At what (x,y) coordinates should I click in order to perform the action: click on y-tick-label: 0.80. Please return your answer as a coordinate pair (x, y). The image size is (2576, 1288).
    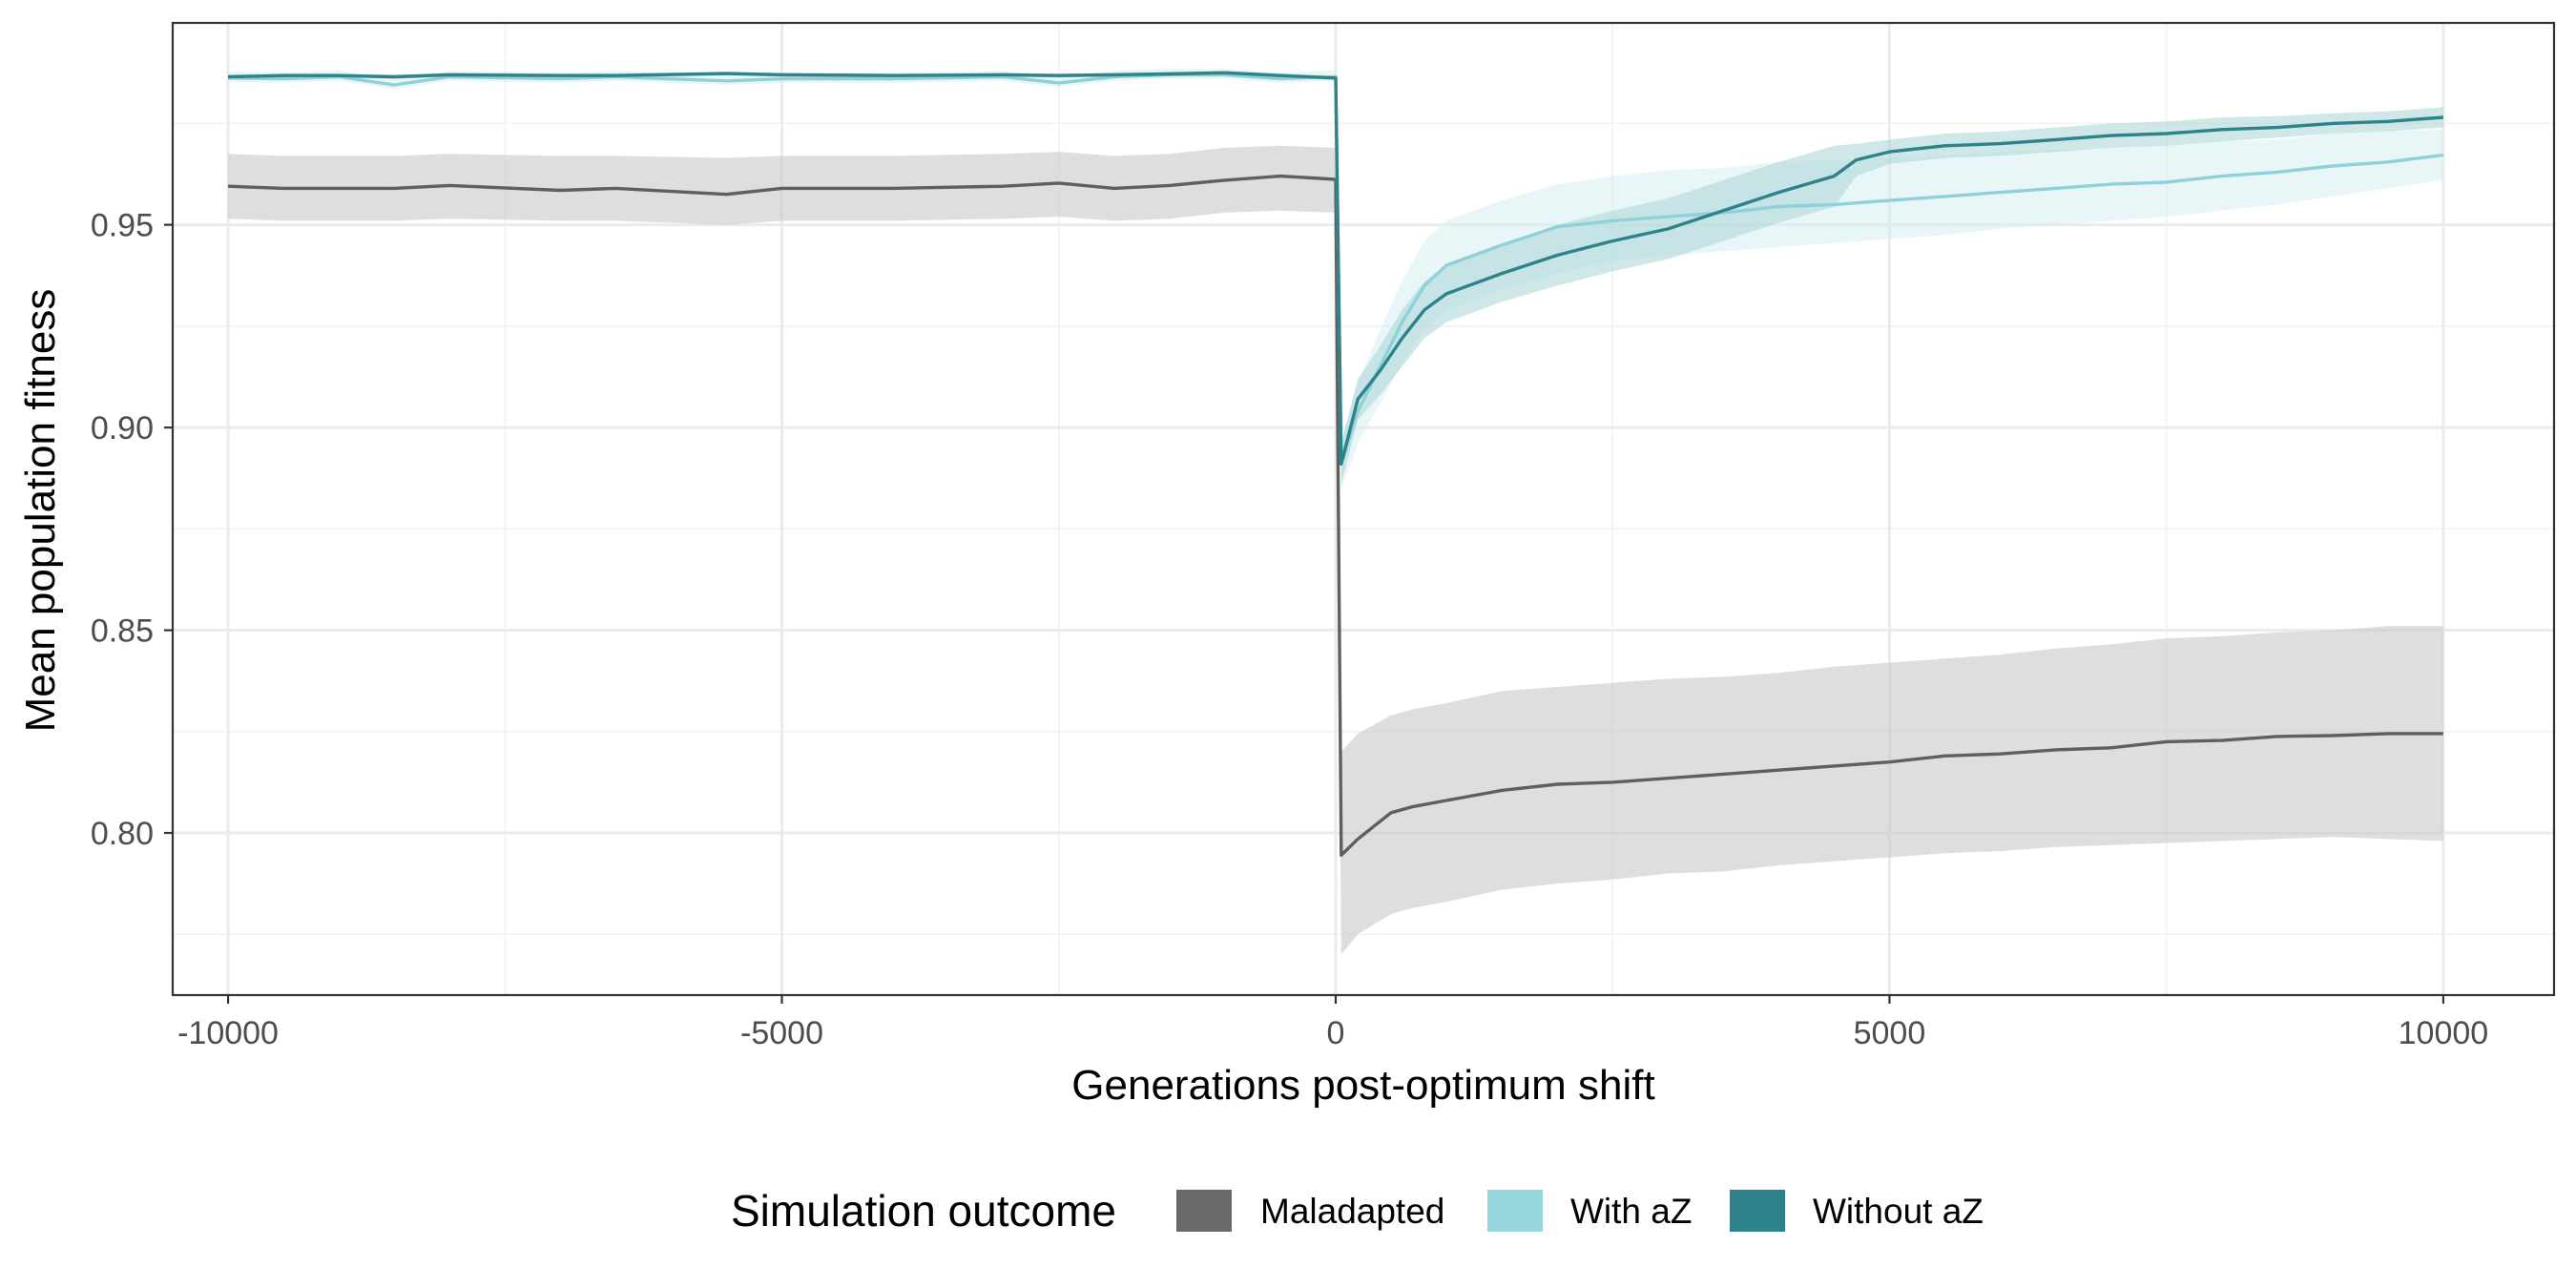
    Looking at the image, I should click on (122, 834).